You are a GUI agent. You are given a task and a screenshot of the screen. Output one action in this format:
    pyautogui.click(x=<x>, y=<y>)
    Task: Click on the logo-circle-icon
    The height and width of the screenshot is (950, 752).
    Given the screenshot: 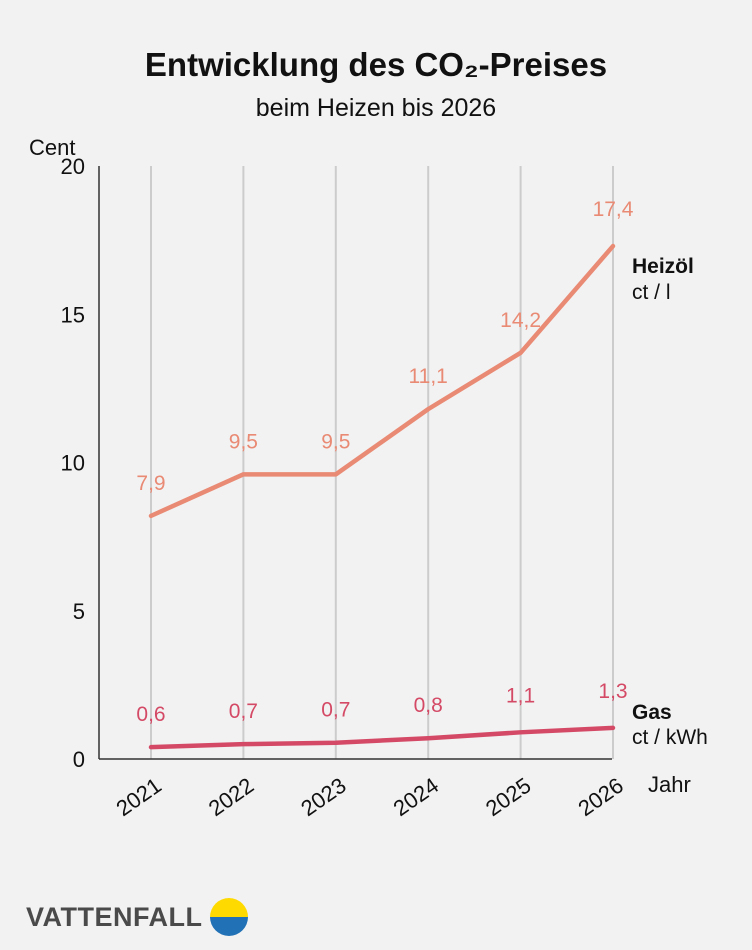 What is the action you would take?
    pyautogui.click(x=229, y=917)
    